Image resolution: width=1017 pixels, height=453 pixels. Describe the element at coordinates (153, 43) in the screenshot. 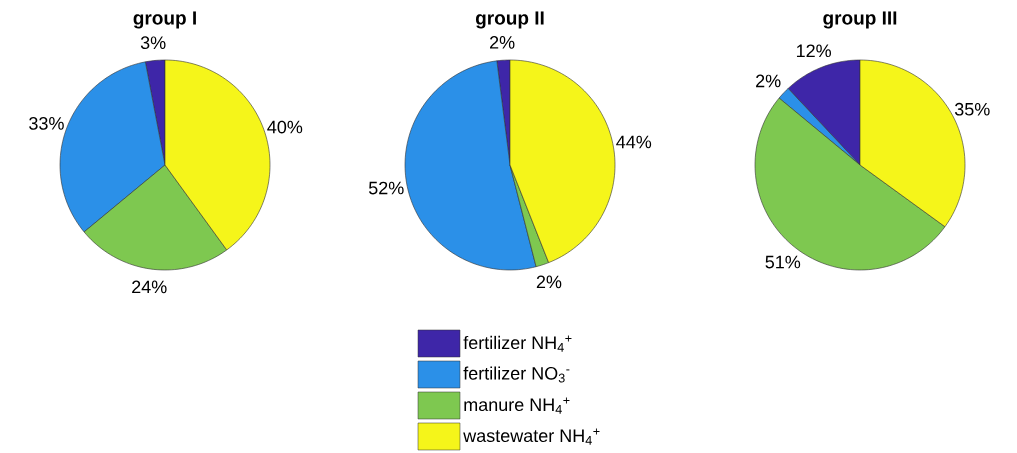

I see `data-label: 3%` at that location.